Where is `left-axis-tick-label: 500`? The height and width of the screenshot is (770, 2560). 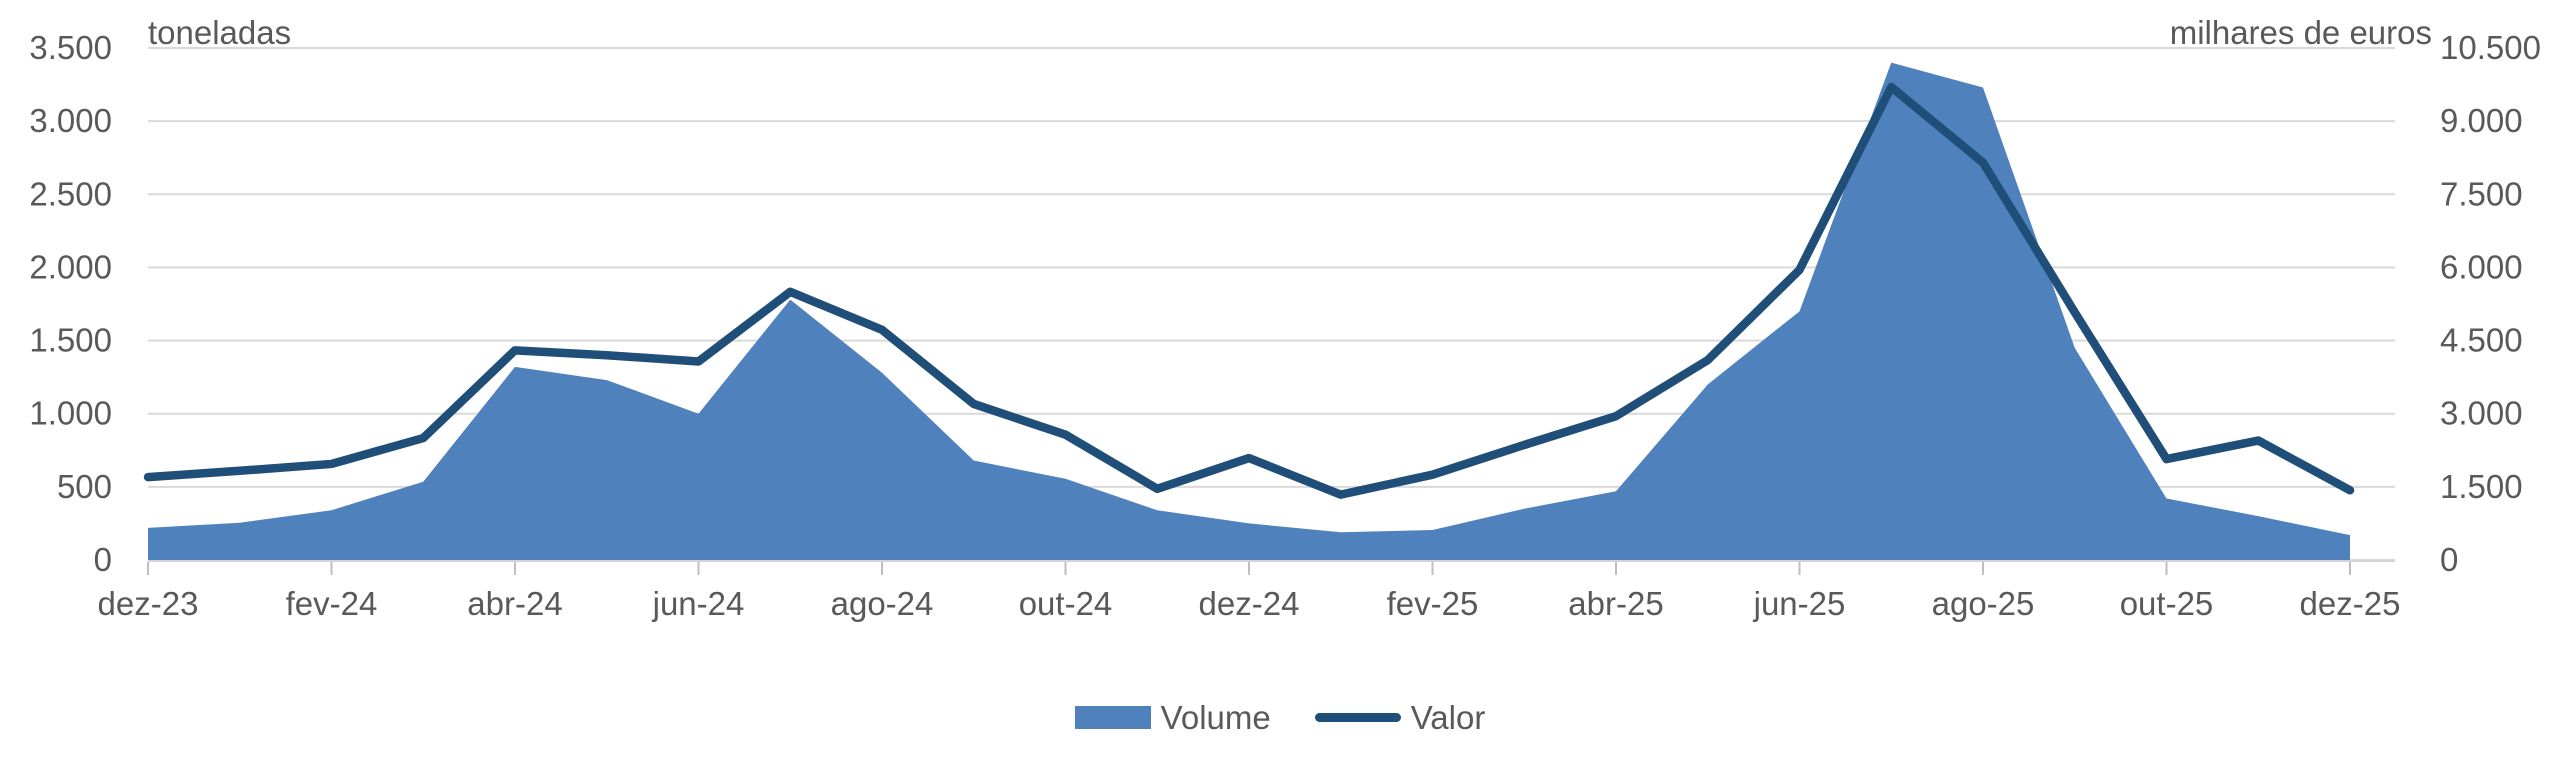 left-axis-tick-label: 500 is located at coordinates (84, 486).